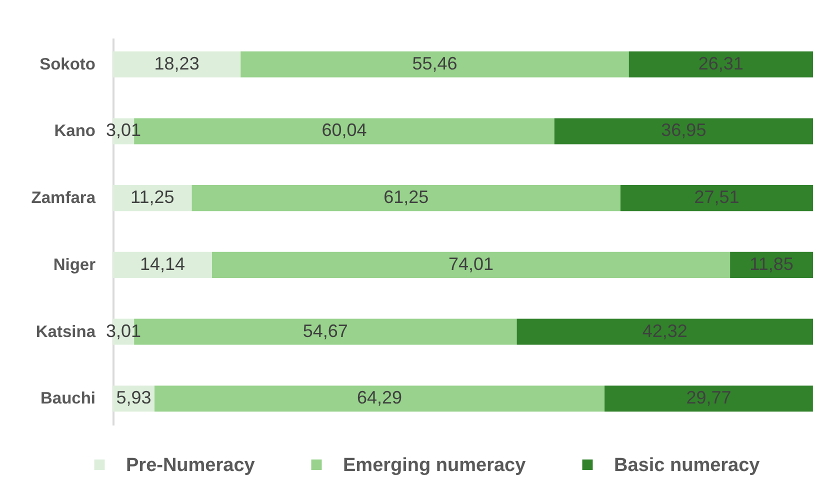 This screenshot has width=827, height=492. Describe the element at coordinates (66, 331) in the screenshot. I see `y-tick-label: Katsina` at that location.